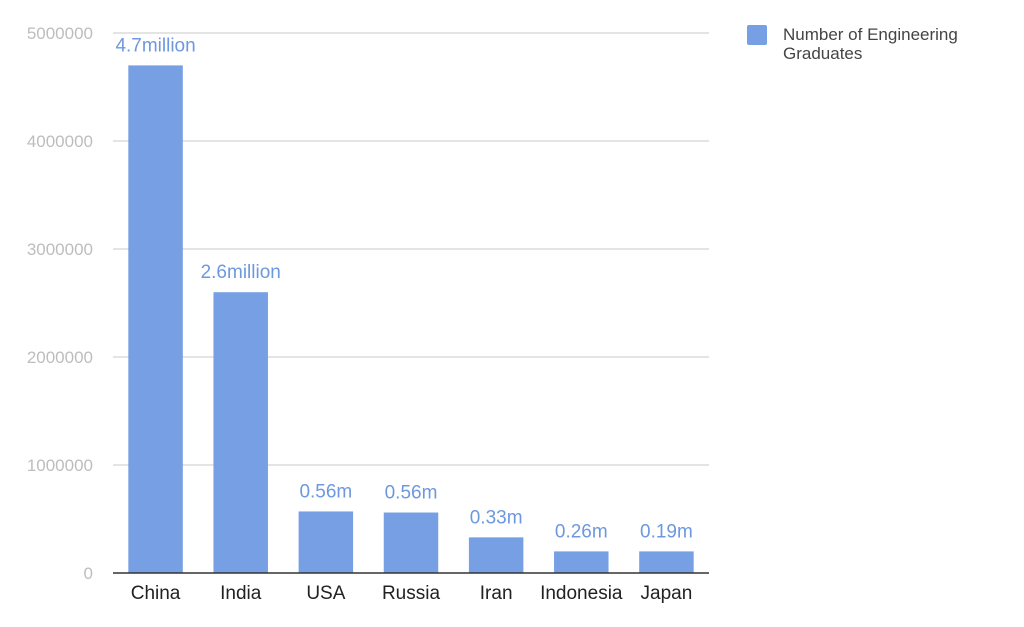  What do you see at coordinates (60, 33) in the screenshot?
I see `y-tick-label: 5000000` at bounding box center [60, 33].